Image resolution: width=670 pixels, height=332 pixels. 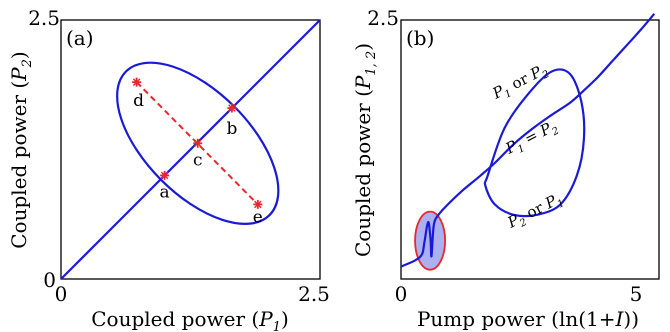 What do you see at coordinates (420, 38) in the screenshot?
I see `panel-b-label: (b)` at bounding box center [420, 38].